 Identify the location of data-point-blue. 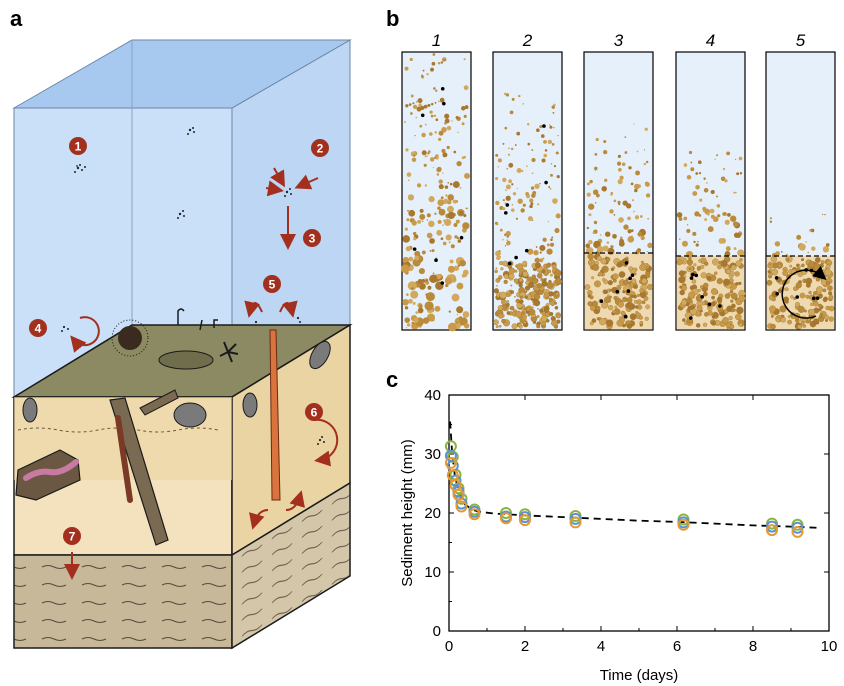
(797, 527).